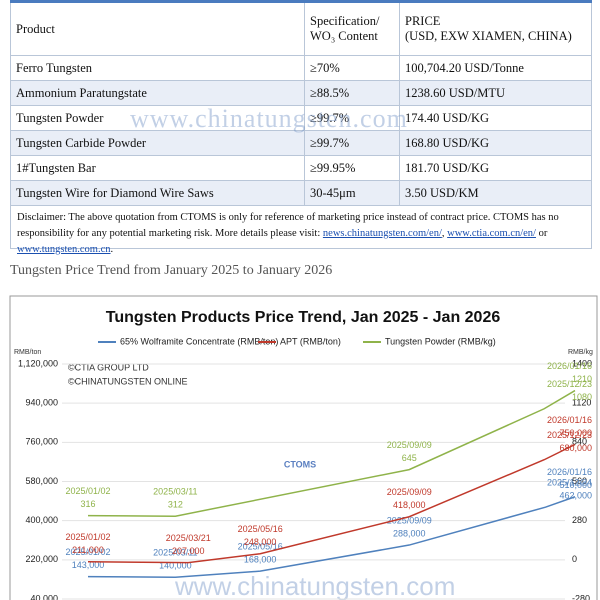 The image size is (600, 600). I want to click on table-cell: 168.80 USD/KG, so click(496, 143).